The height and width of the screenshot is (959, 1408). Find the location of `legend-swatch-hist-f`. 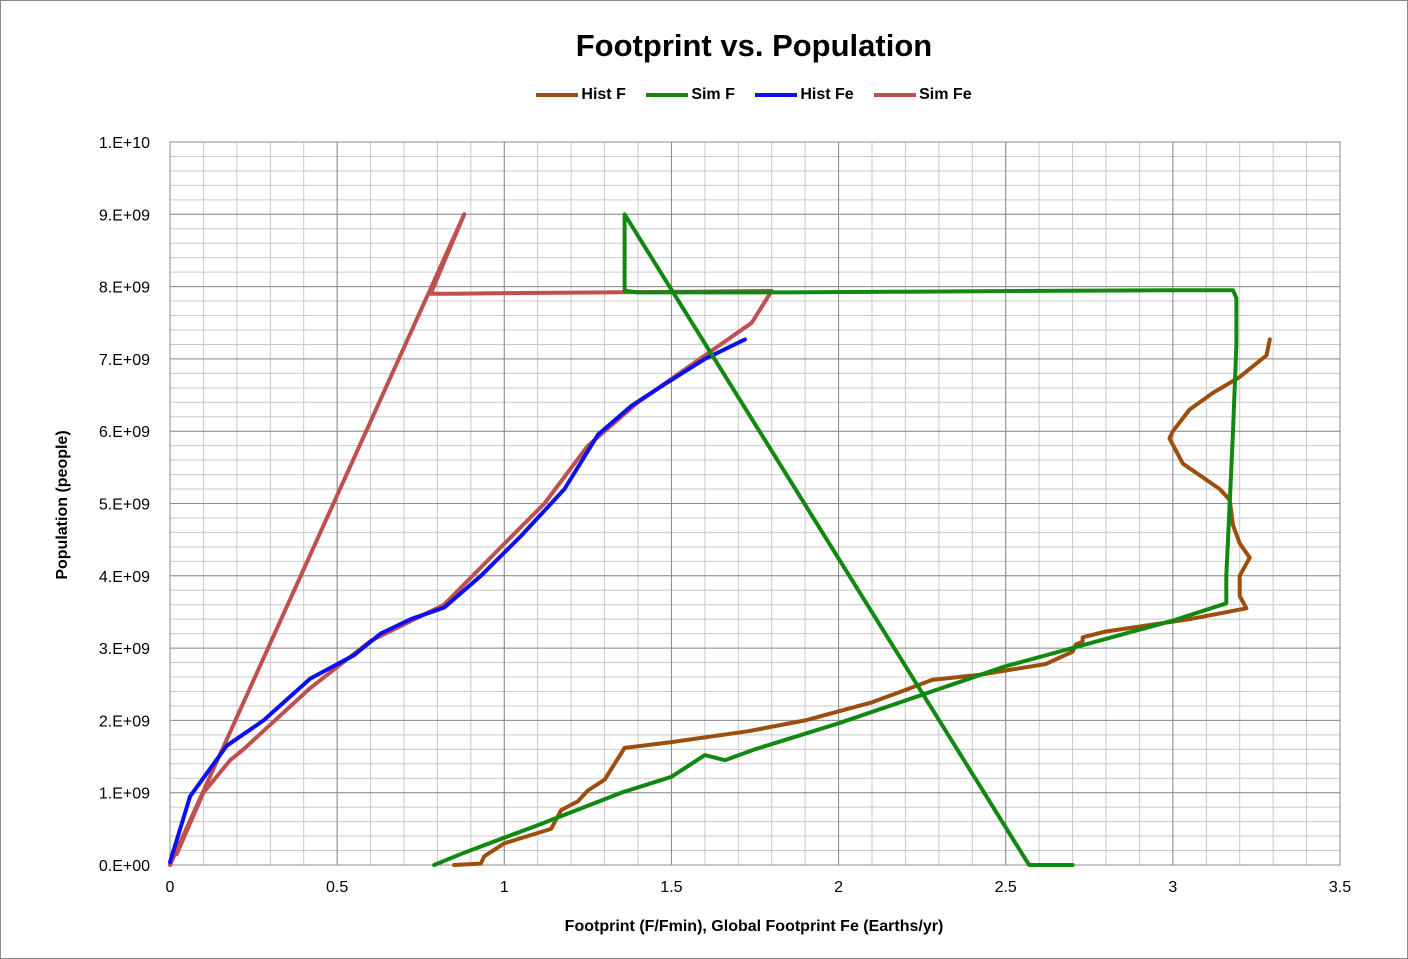

legend-swatch-hist-f is located at coordinates (557, 94).